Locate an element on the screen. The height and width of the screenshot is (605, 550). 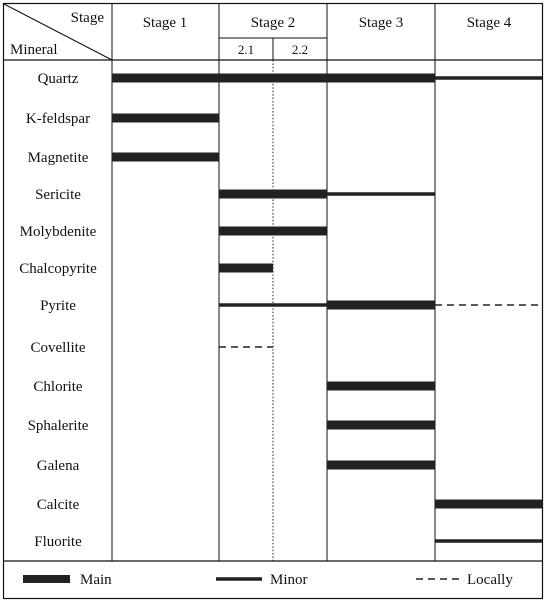
substage-header-2-1: 2.1 is located at coordinates (246, 49).